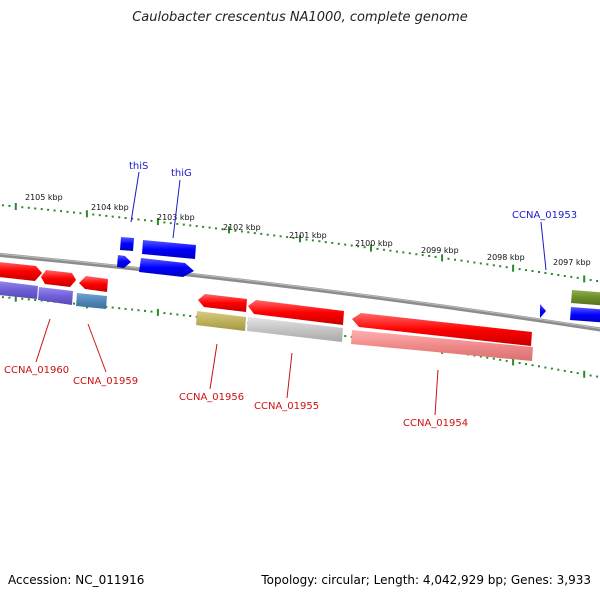 The height and width of the screenshot is (600, 600). Describe the element at coordinates (543, 311) in the screenshot. I see `gene-feature-ccna-01953-marker` at that location.